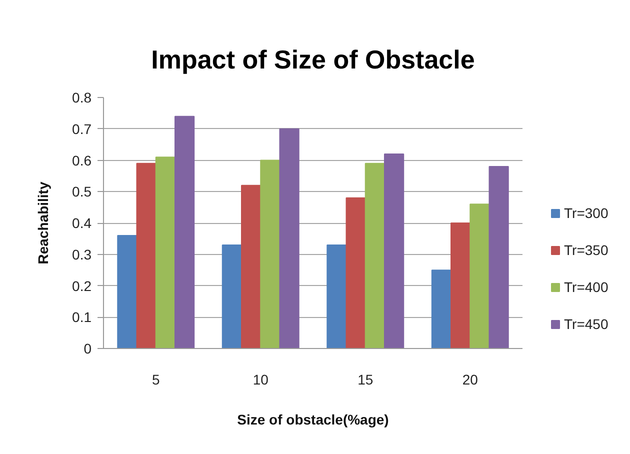 Image resolution: width=630 pixels, height=454 pixels. Describe the element at coordinates (260, 380) in the screenshot. I see `x-tick-label: 10` at that location.